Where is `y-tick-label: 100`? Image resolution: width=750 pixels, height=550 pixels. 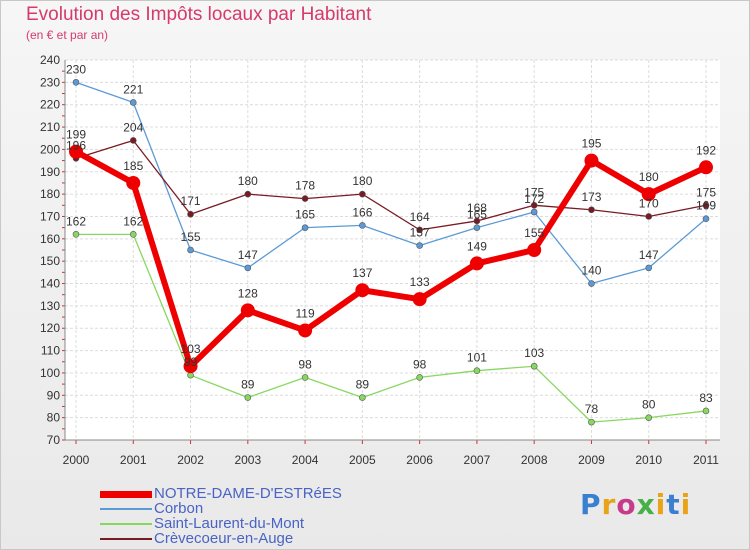
y-tick-label: 100 is located at coordinates (50, 373).